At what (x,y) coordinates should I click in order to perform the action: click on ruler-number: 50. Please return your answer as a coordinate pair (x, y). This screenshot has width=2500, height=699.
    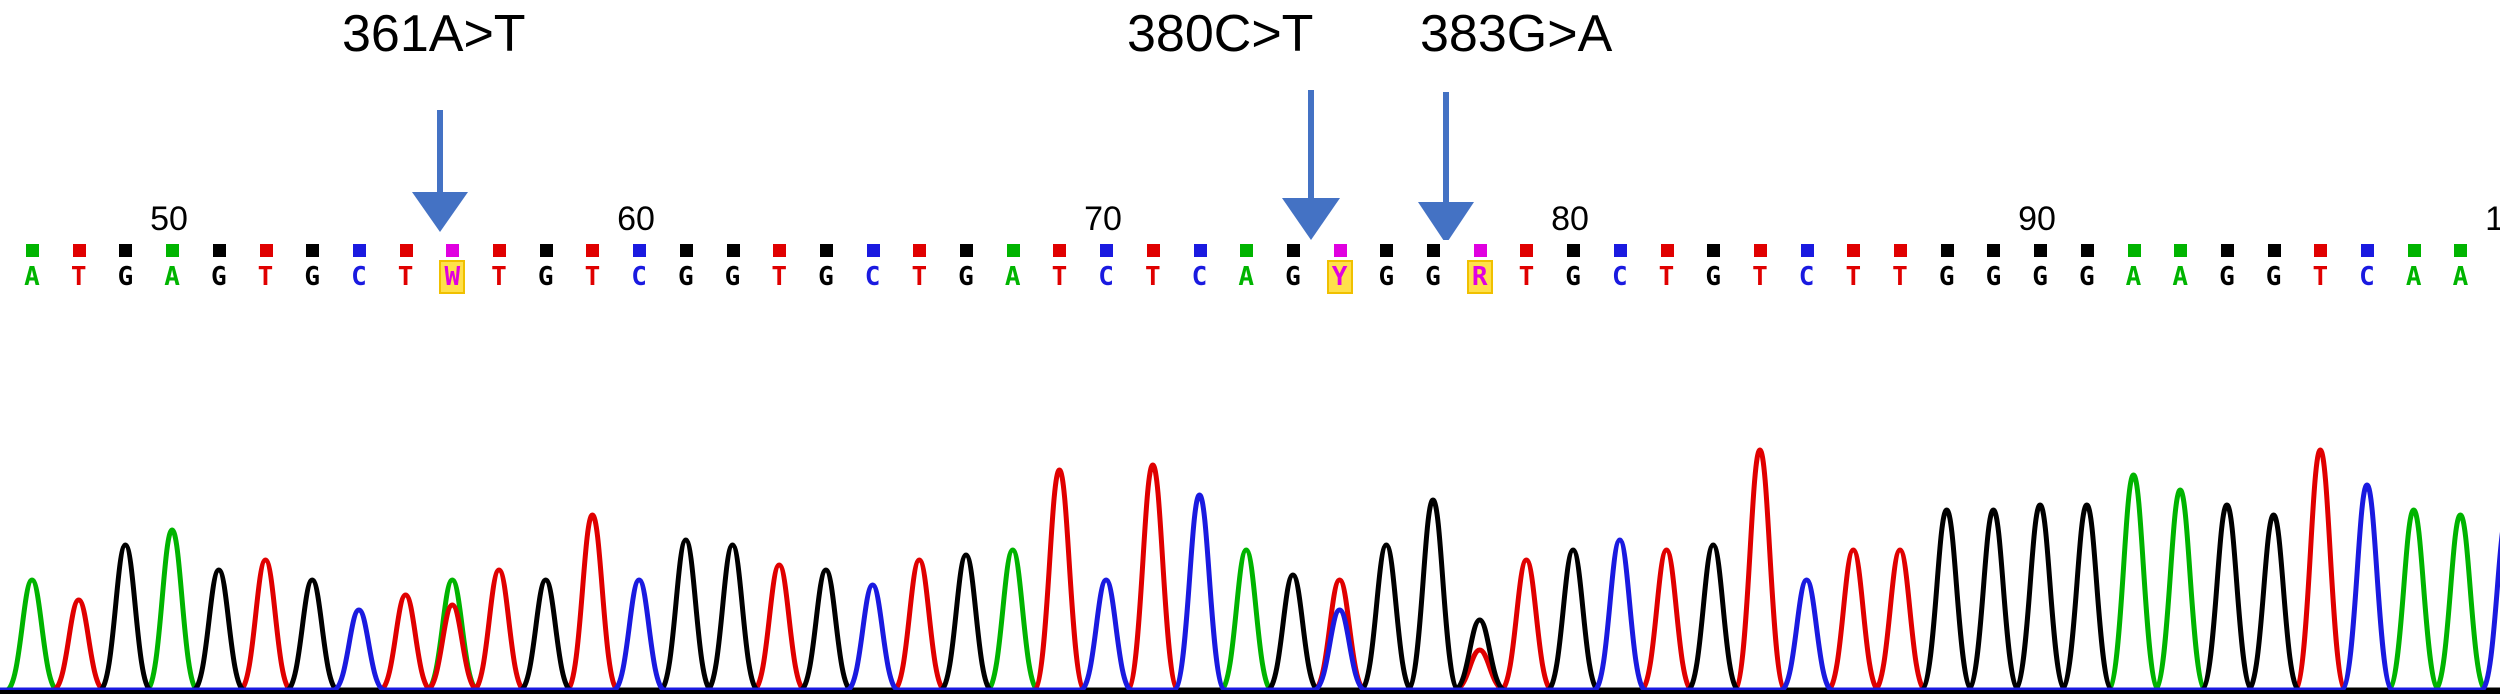
    Looking at the image, I should click on (169, 219).